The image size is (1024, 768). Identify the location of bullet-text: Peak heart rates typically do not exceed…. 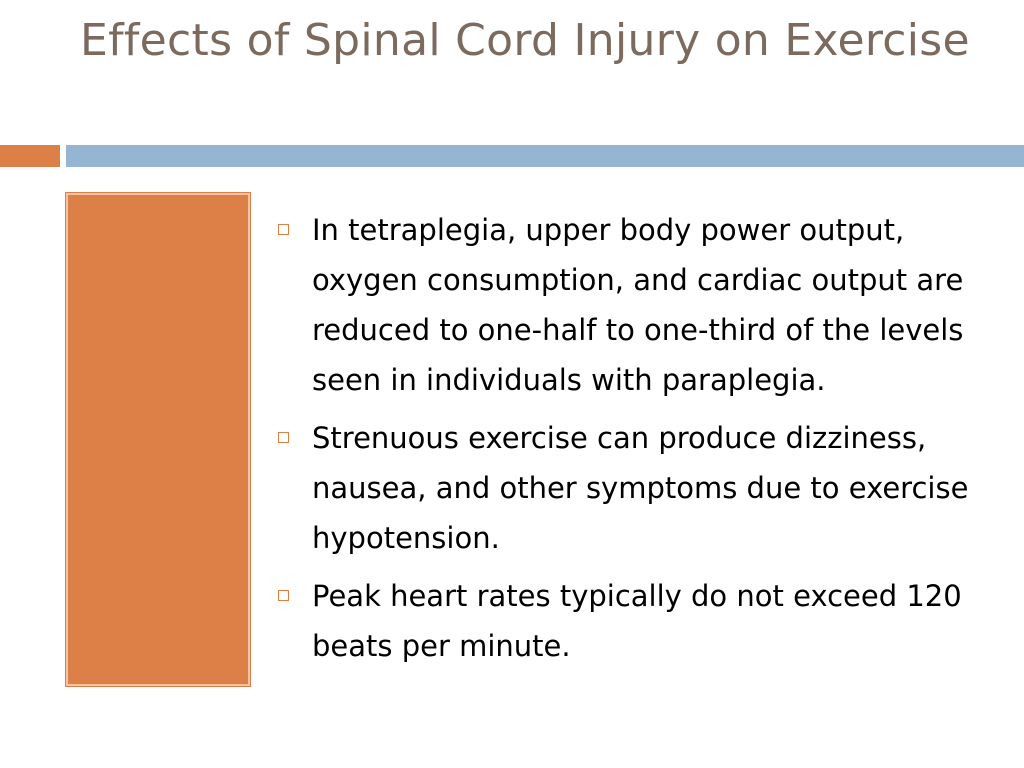
(637, 621).